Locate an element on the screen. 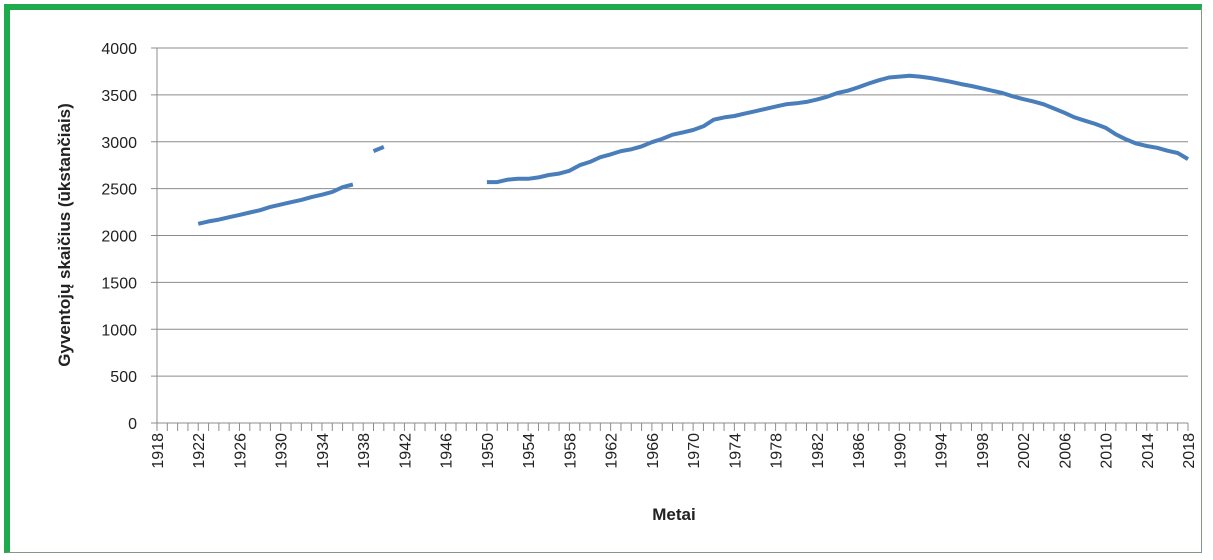  x-tick-label: 2010 is located at coordinates (1107, 451).